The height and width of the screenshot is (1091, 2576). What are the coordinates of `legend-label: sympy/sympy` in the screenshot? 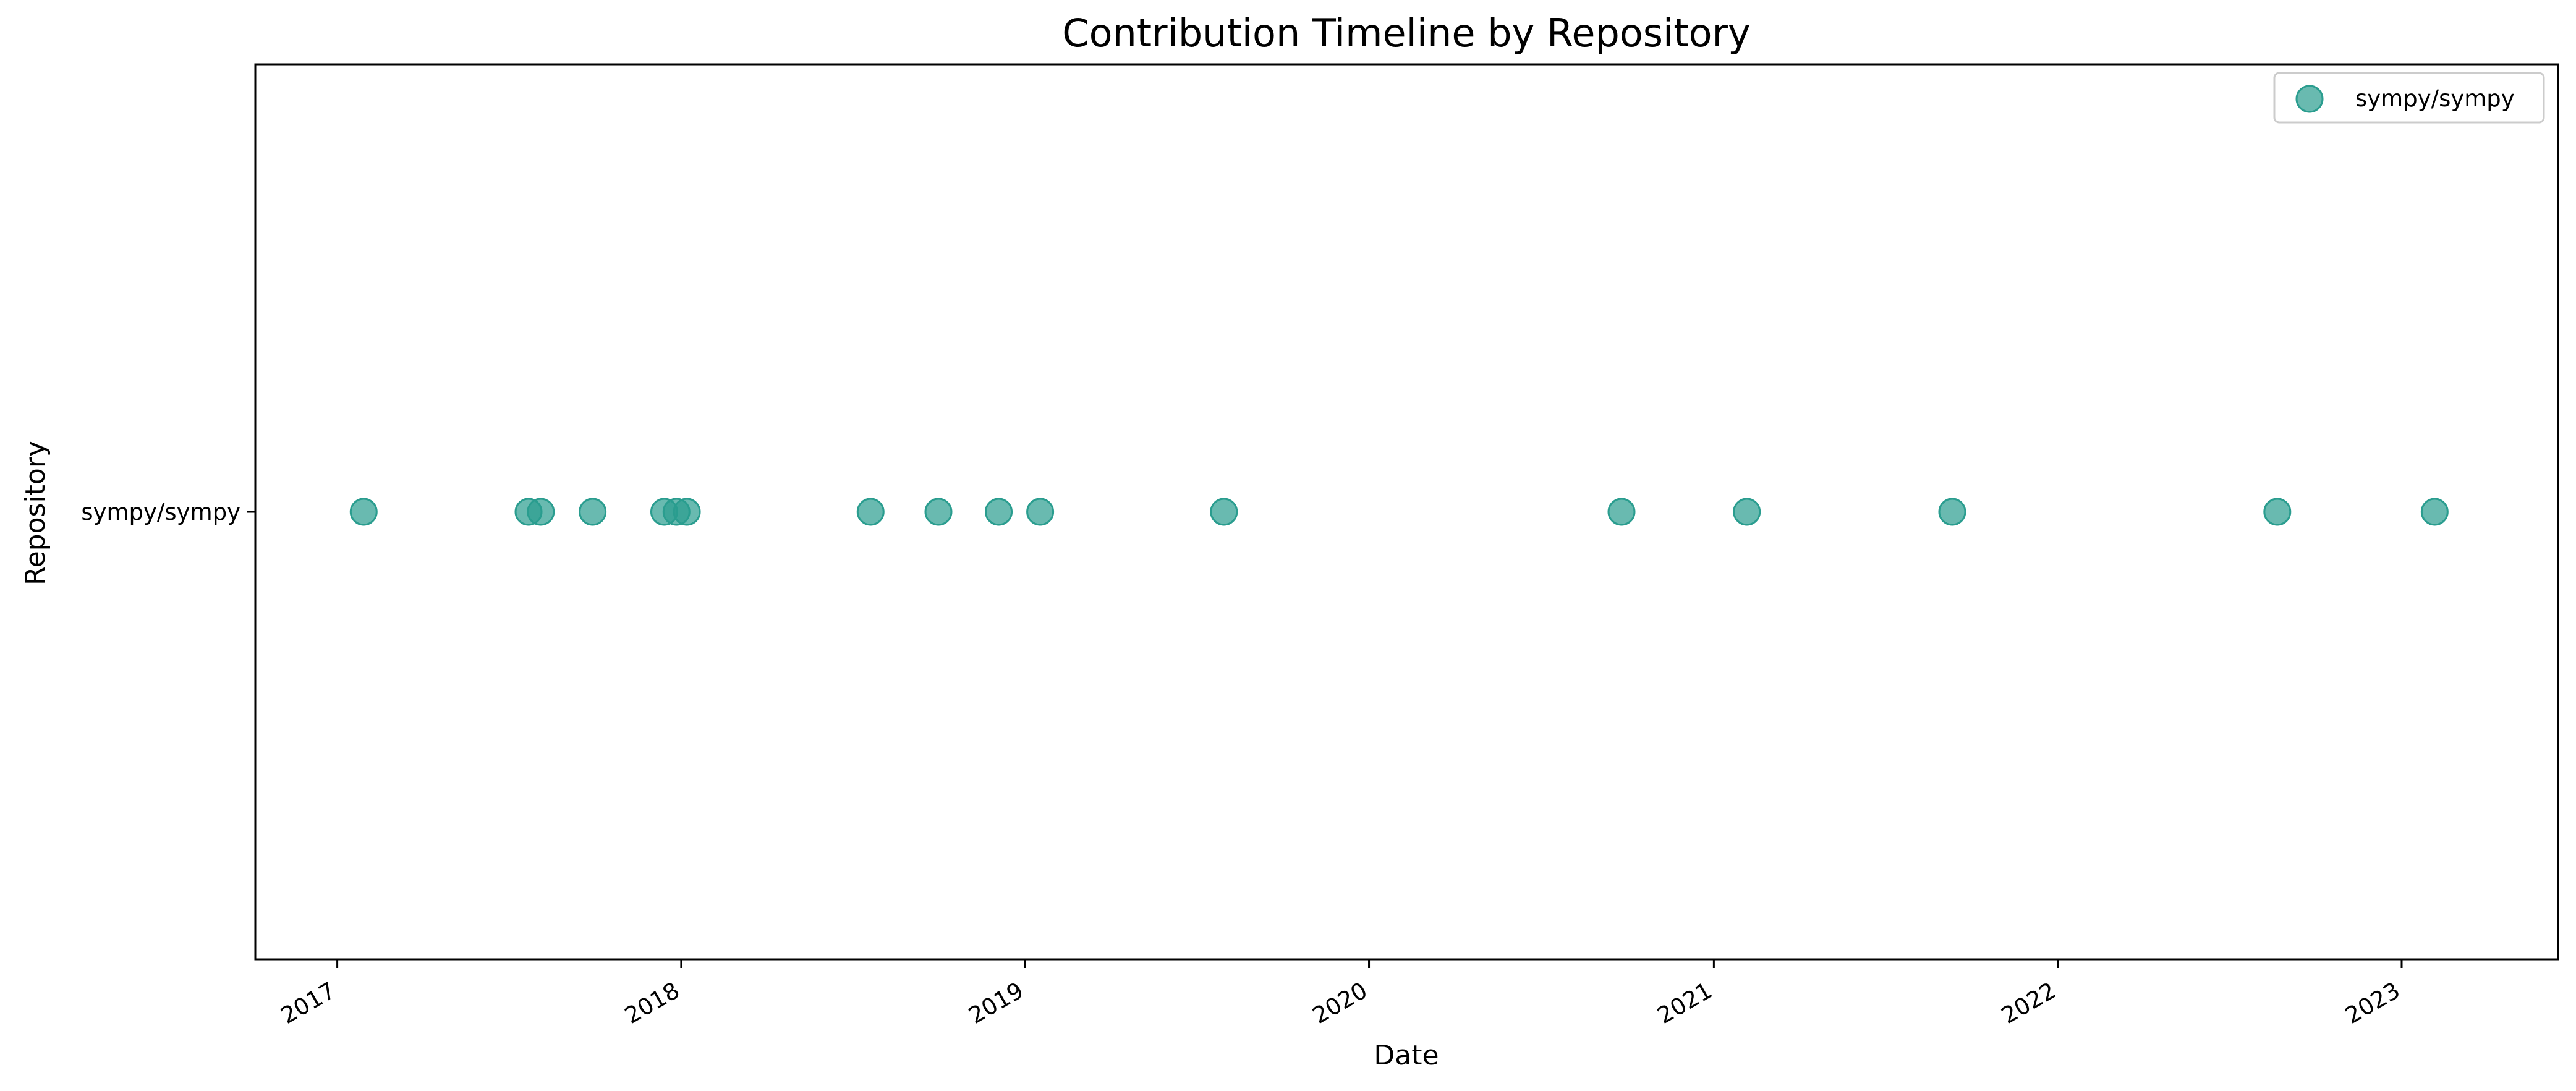 It's located at (2435, 98).